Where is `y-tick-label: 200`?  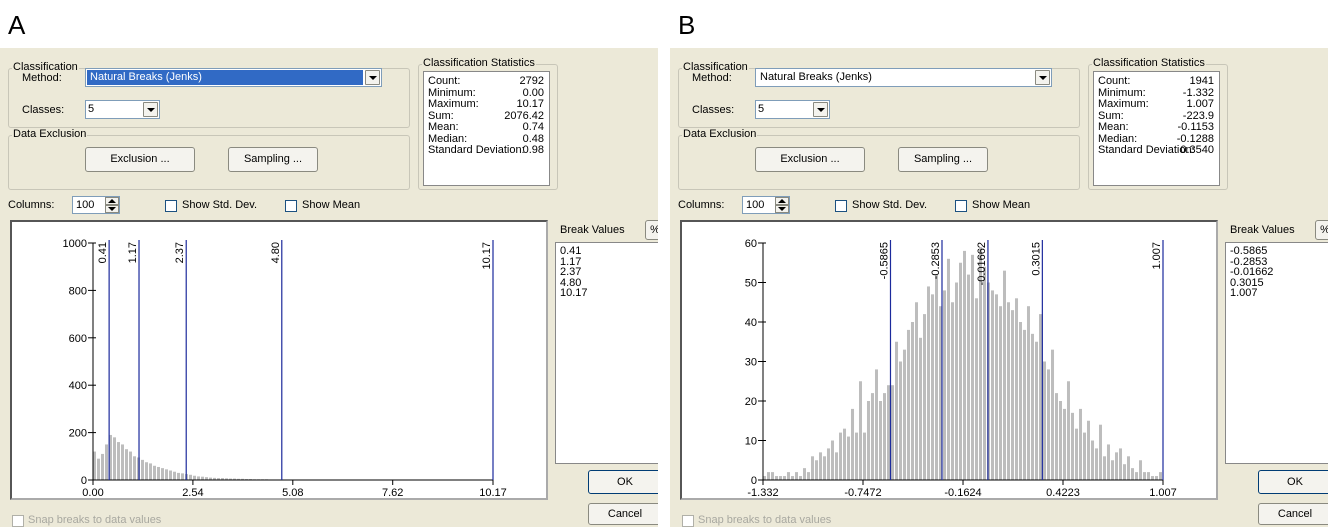
y-tick-label: 200 is located at coordinates (78, 434).